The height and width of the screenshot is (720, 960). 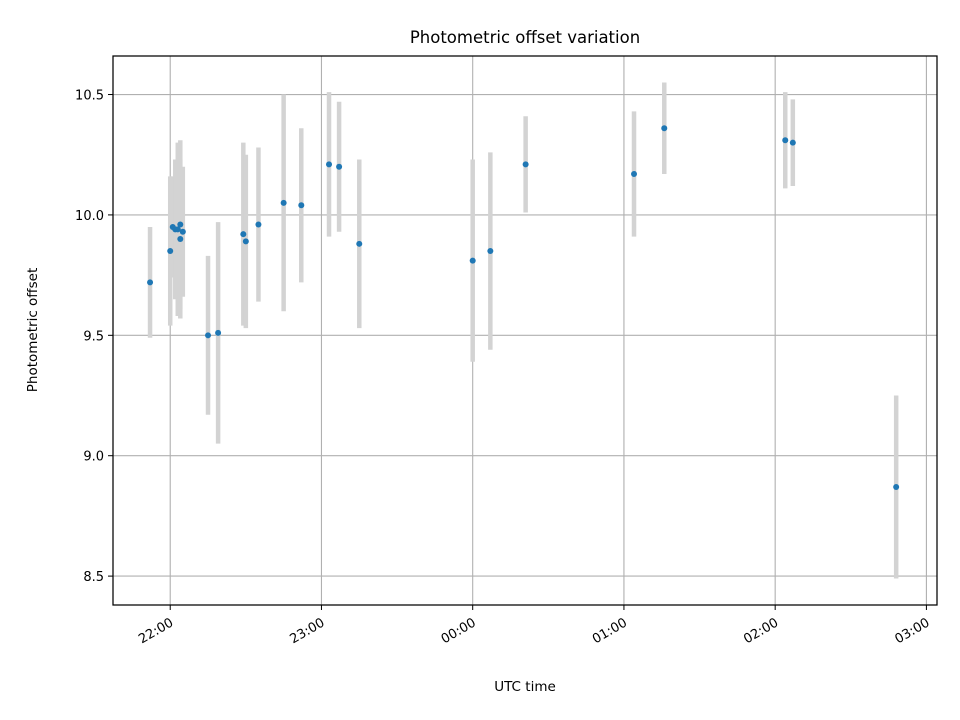 I want to click on y-axis-ticks: 8.5 9.0 9.5 10.0 10.5, so click(x=94, y=337).